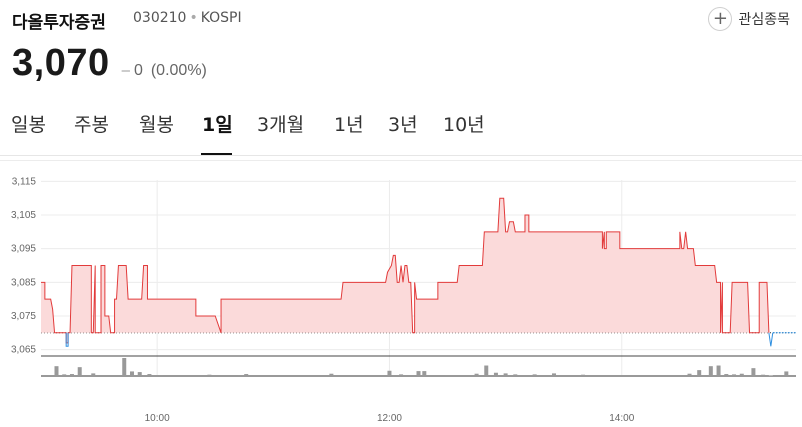  What do you see at coordinates (221, 18) in the screenshot?
I see `stock-market: KOSPI` at bounding box center [221, 18].